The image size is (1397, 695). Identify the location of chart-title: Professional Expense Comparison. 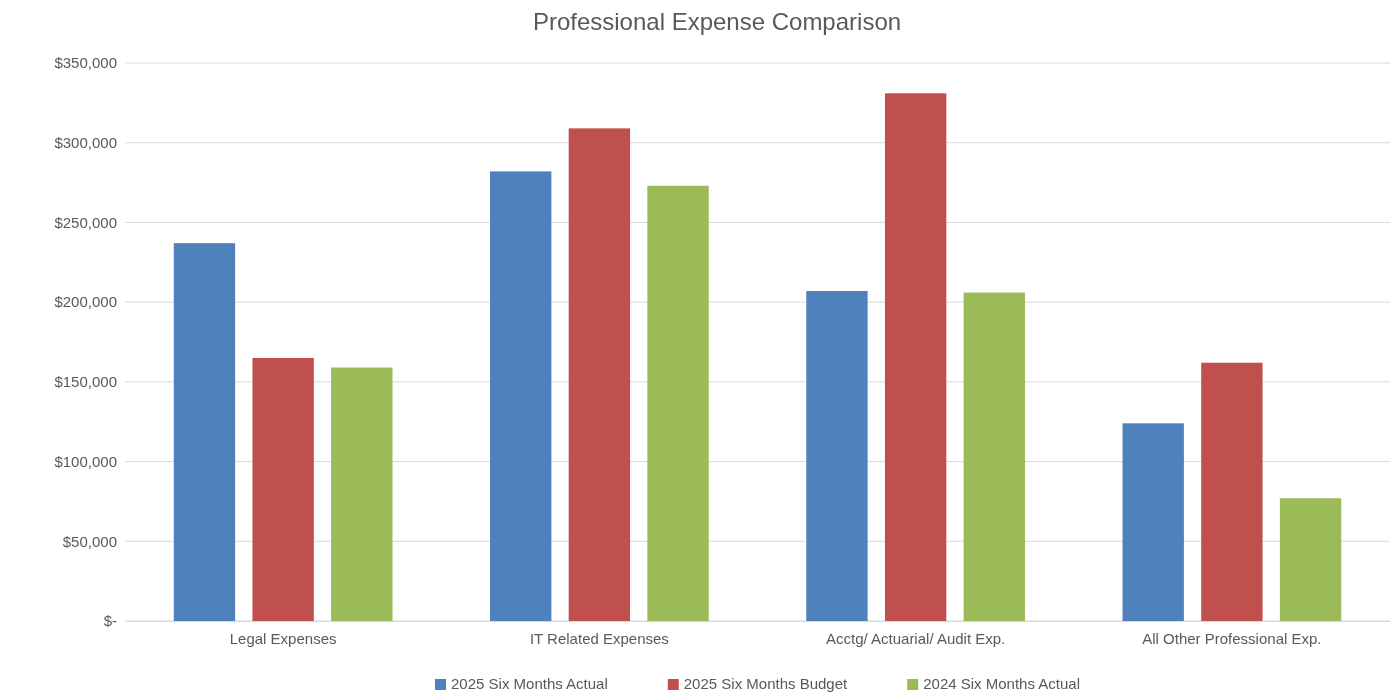
(717, 21).